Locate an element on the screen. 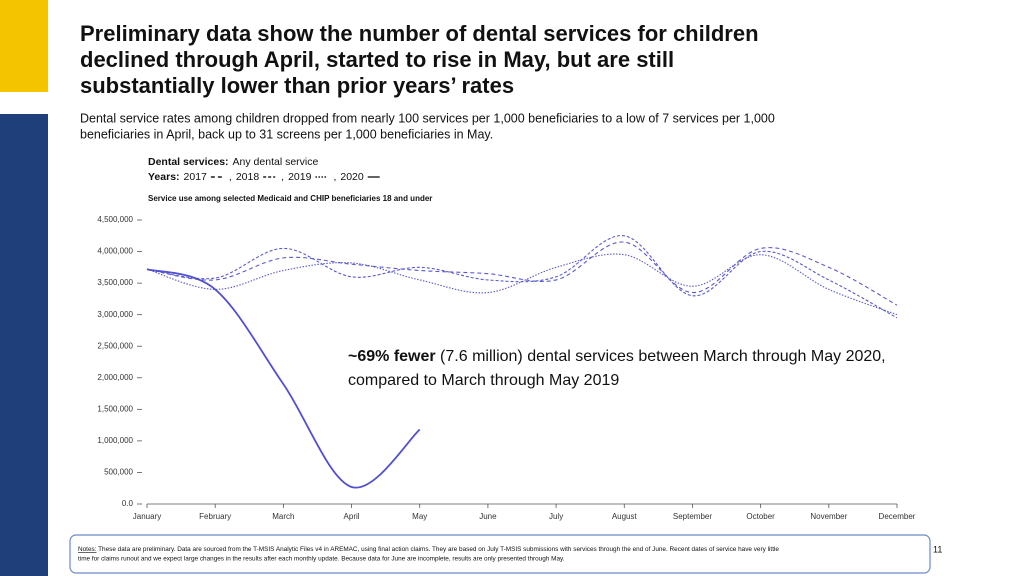 This screenshot has height=576, width=1024. y-tick-label: 2,500,000 is located at coordinates (115, 345).